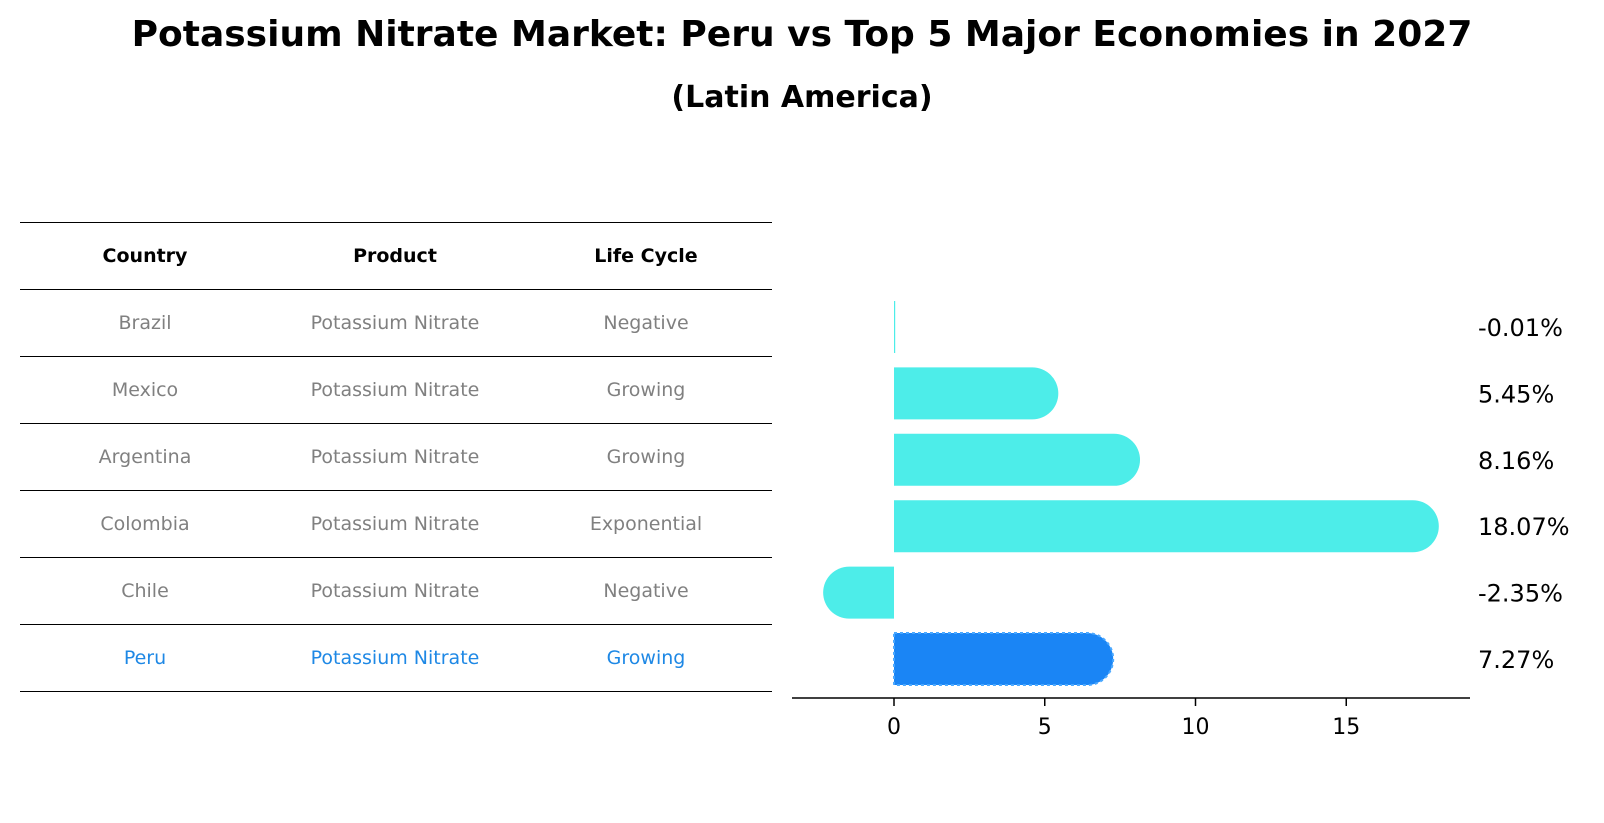 The width and height of the screenshot is (1604, 823). What do you see at coordinates (145, 524) in the screenshot?
I see `cell-country: Colombia` at bounding box center [145, 524].